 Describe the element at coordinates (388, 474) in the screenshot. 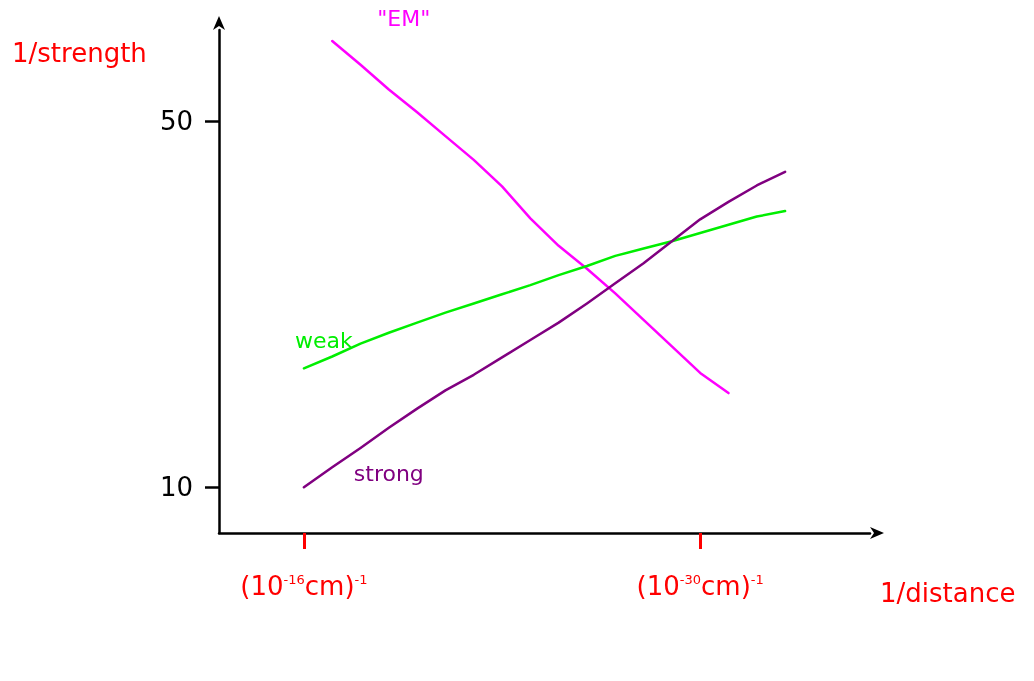

I see `series-label: strong` at that location.